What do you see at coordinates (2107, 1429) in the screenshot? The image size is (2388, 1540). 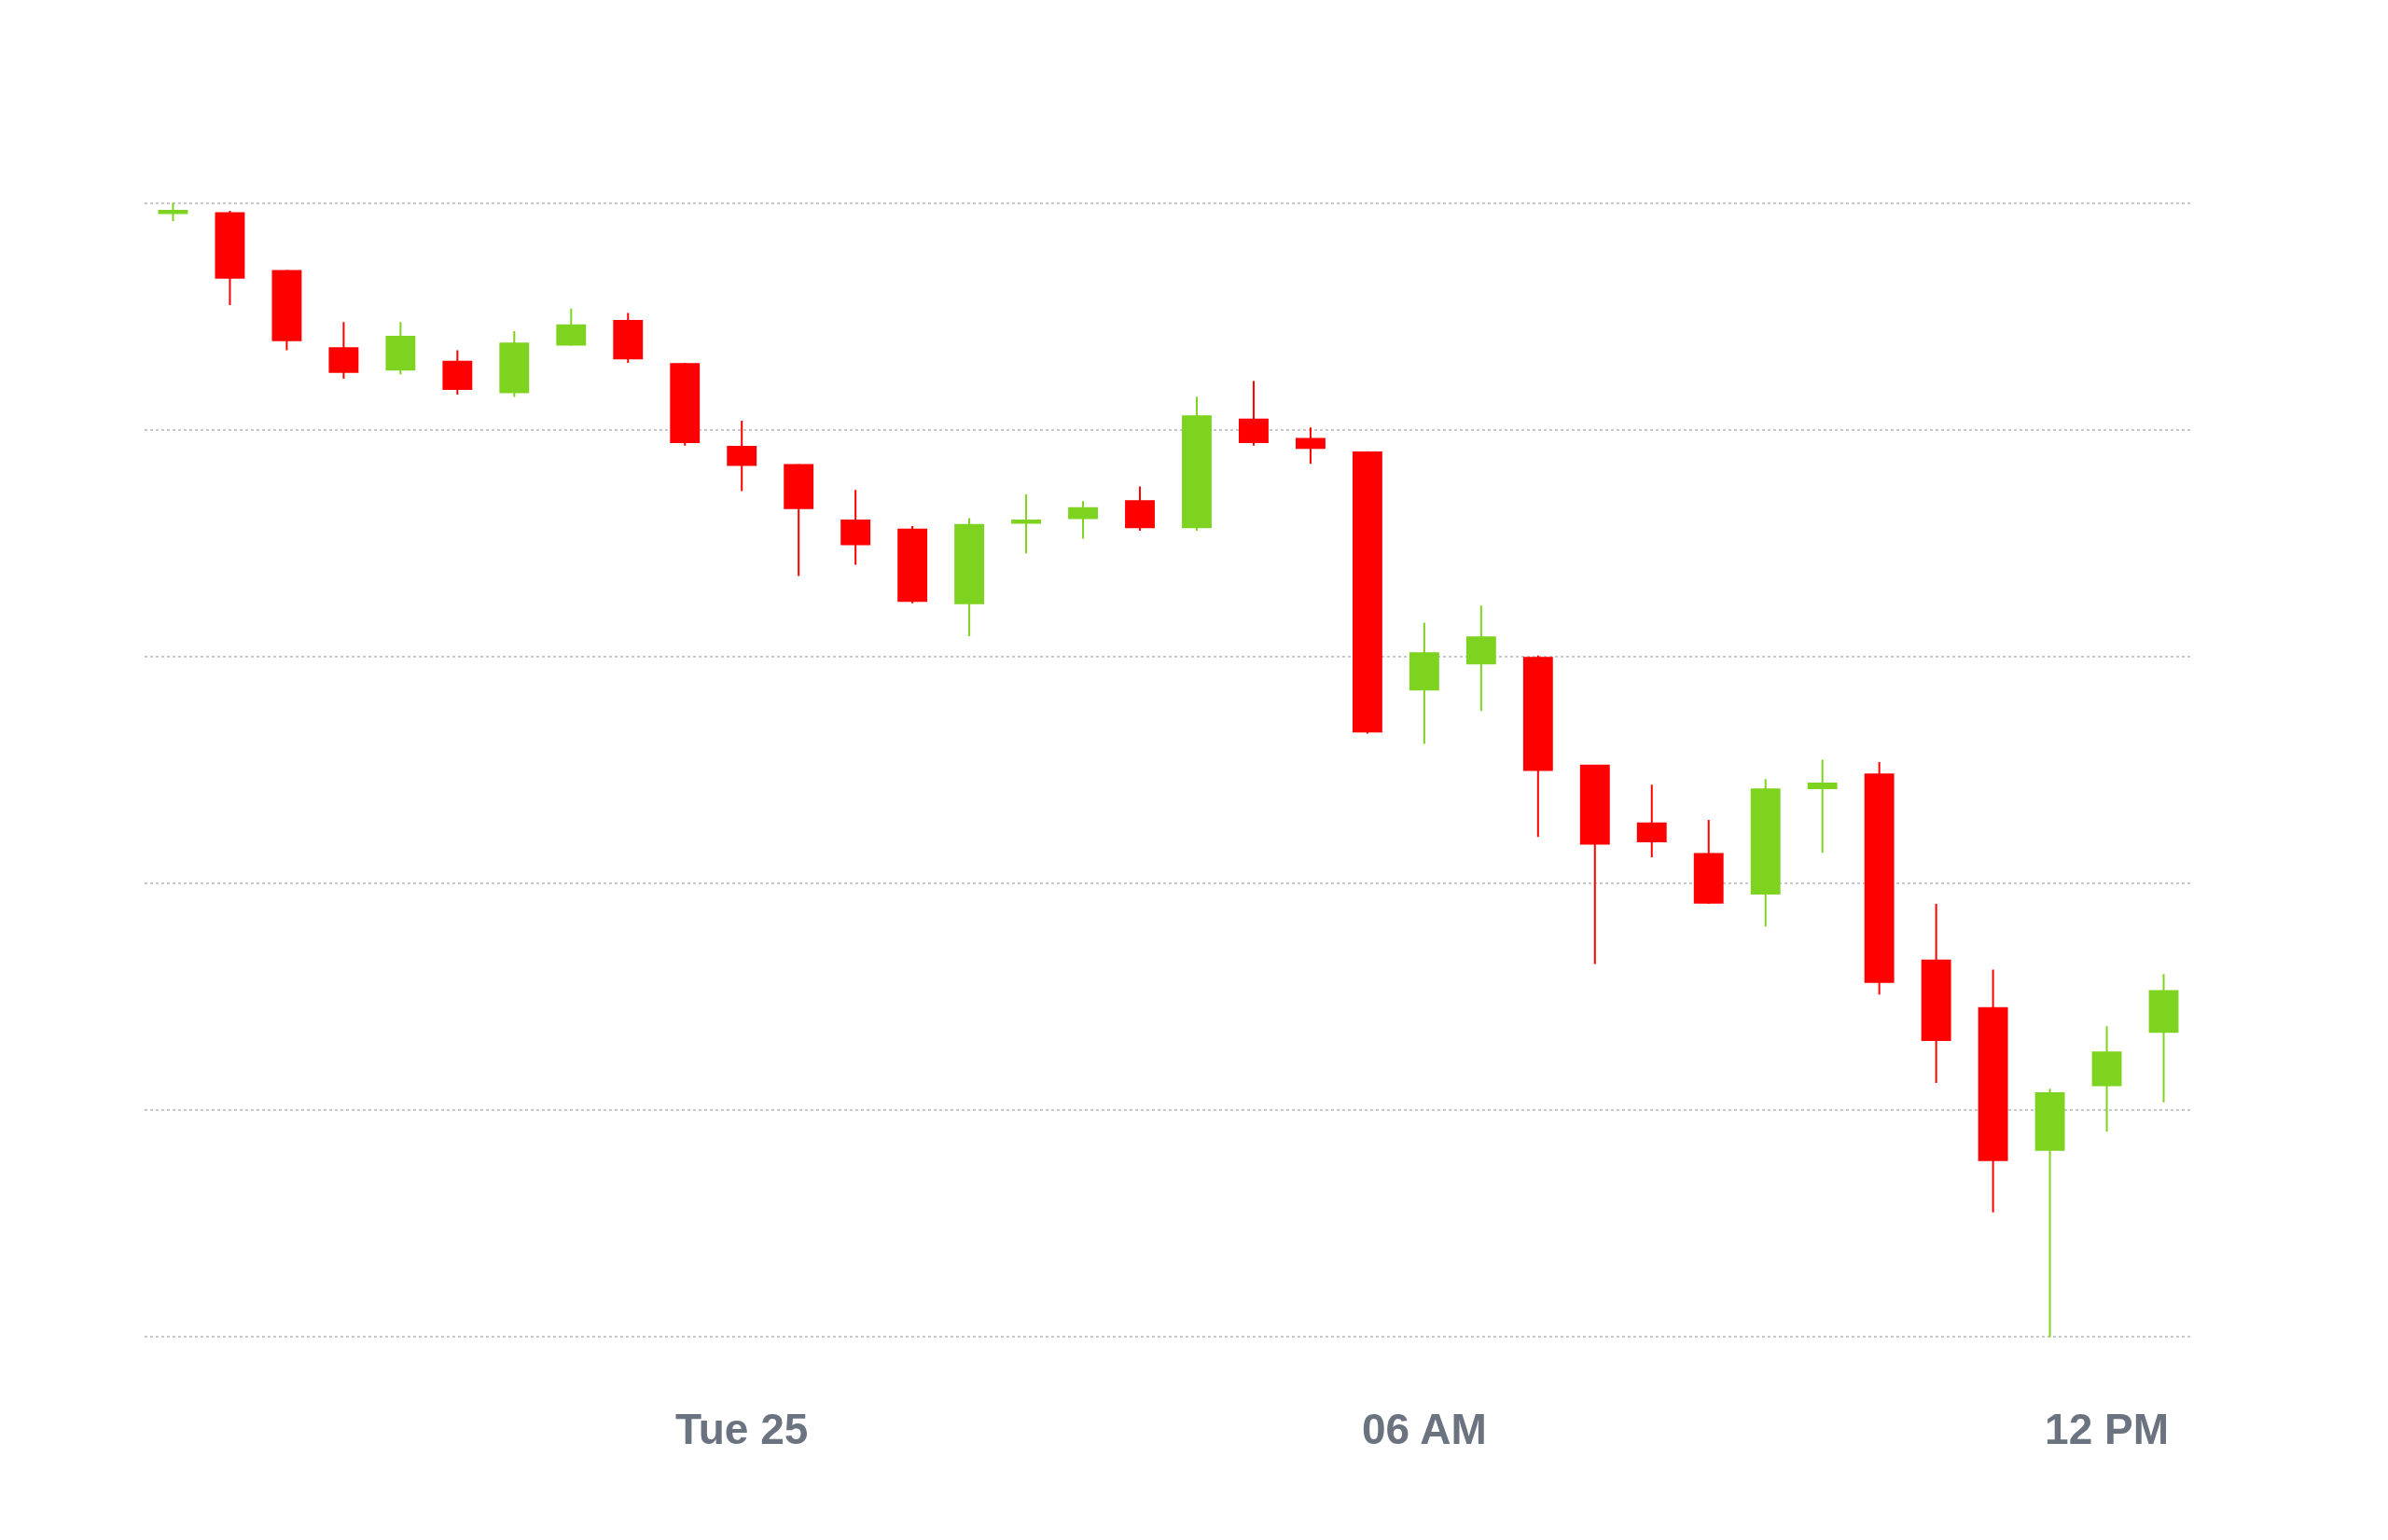 I see `x-tick-label: 12 PM` at bounding box center [2107, 1429].